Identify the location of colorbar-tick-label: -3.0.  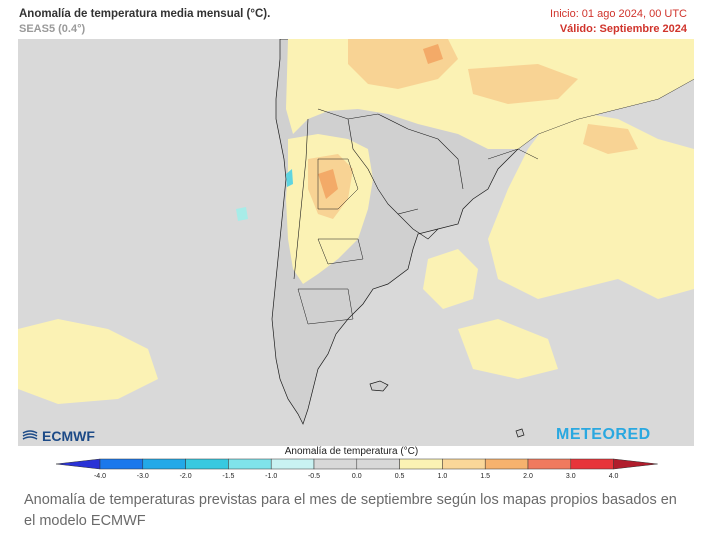
(142, 476).